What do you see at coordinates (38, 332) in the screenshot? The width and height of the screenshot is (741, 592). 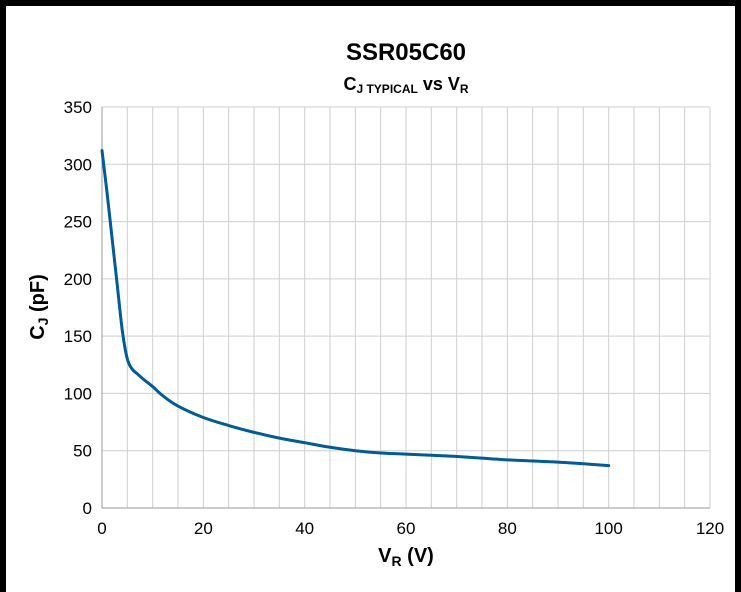 I see `y-label-c: C` at bounding box center [38, 332].